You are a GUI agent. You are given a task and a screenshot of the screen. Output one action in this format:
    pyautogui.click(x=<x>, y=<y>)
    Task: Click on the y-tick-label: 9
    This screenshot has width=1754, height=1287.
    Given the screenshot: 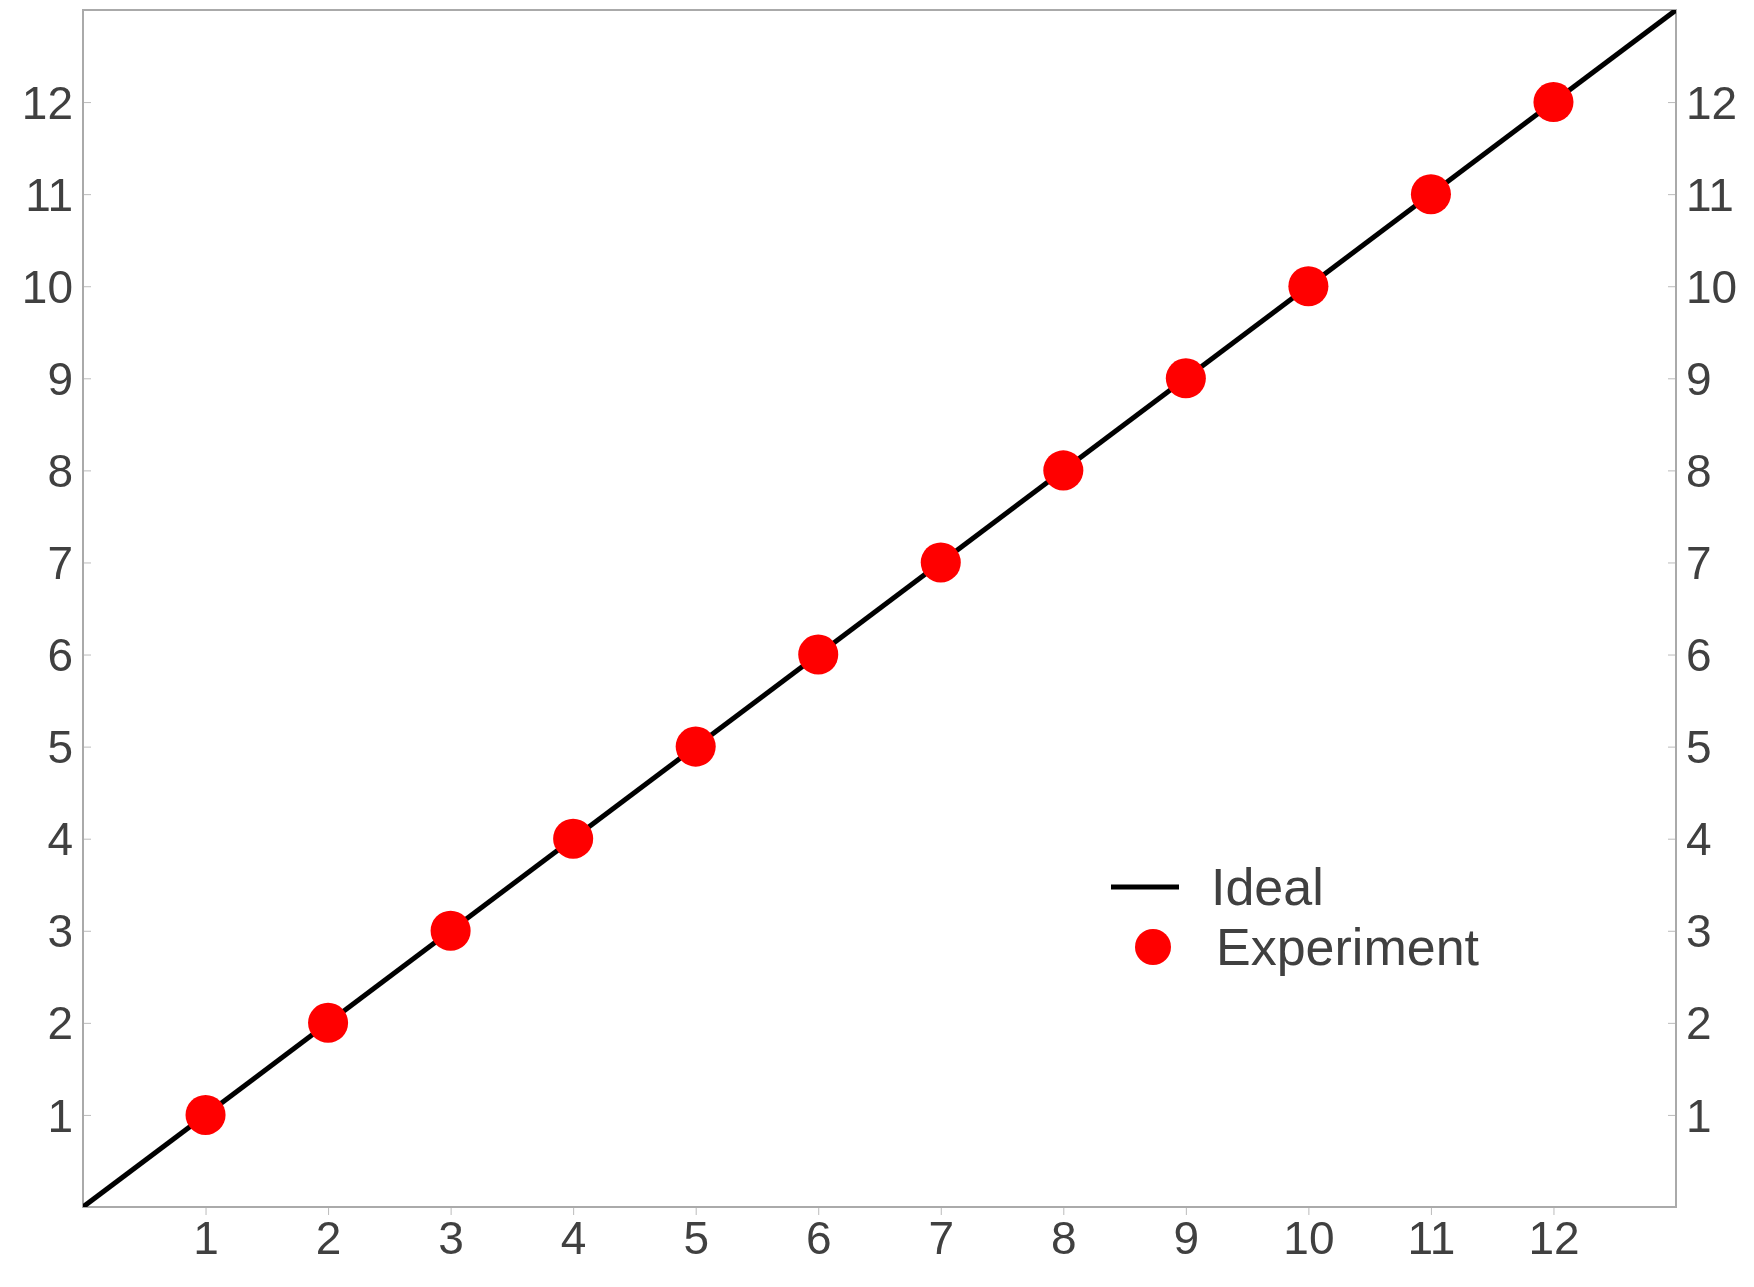 What is the action you would take?
    pyautogui.click(x=60, y=378)
    